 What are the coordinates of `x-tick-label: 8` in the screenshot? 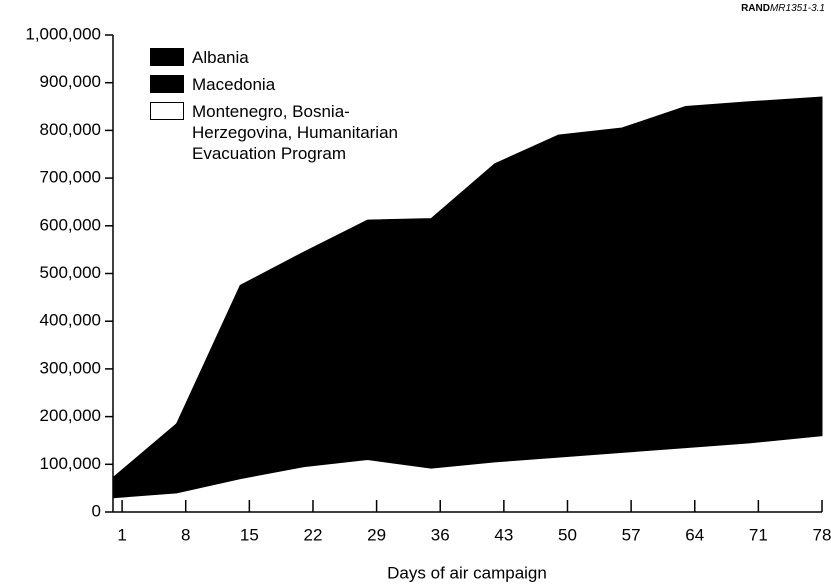 It's located at (185, 534).